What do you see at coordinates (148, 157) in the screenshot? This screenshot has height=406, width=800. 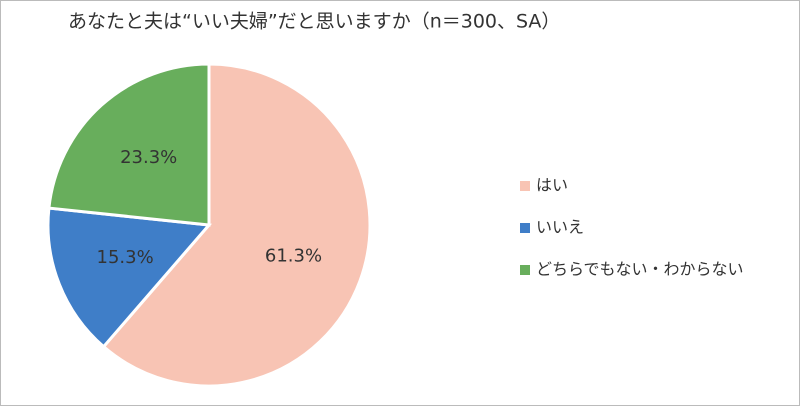 I see `data-label: 23.3%` at bounding box center [148, 157].